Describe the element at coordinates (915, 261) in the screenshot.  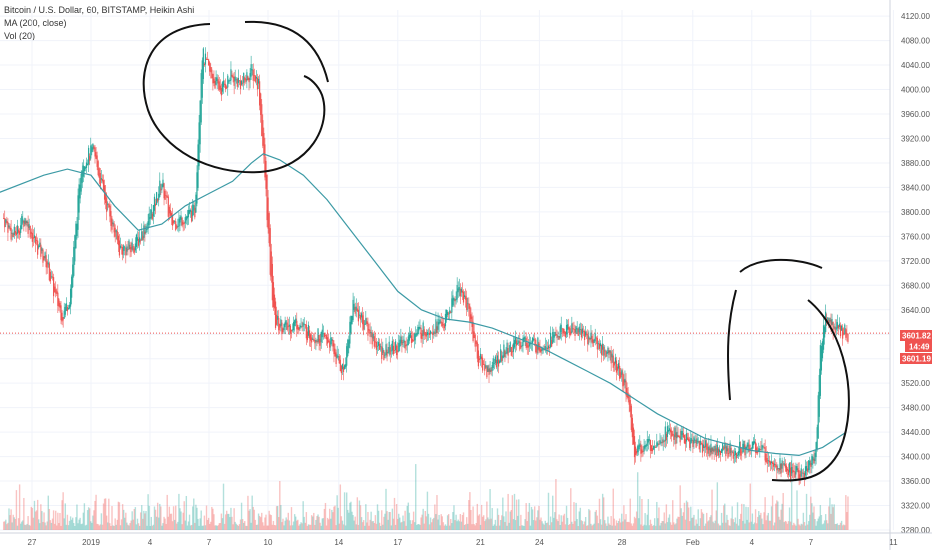
I see `y-tick-label-10: 3720.00` at that location.